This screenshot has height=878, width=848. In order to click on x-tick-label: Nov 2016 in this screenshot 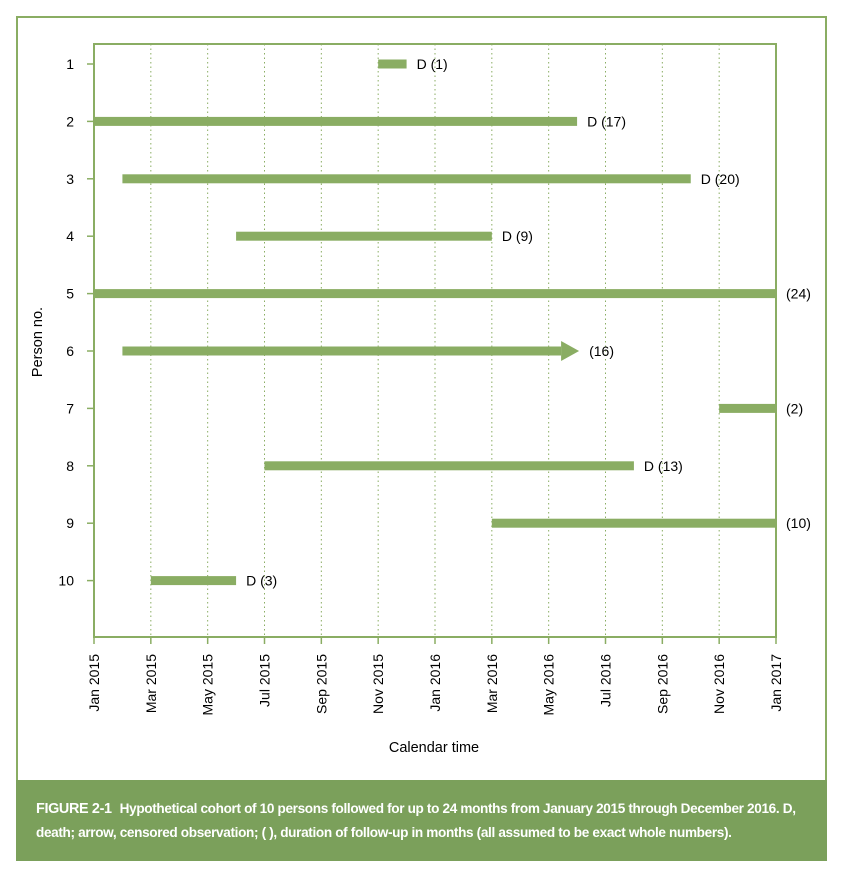, I will do `click(719, 684)`.